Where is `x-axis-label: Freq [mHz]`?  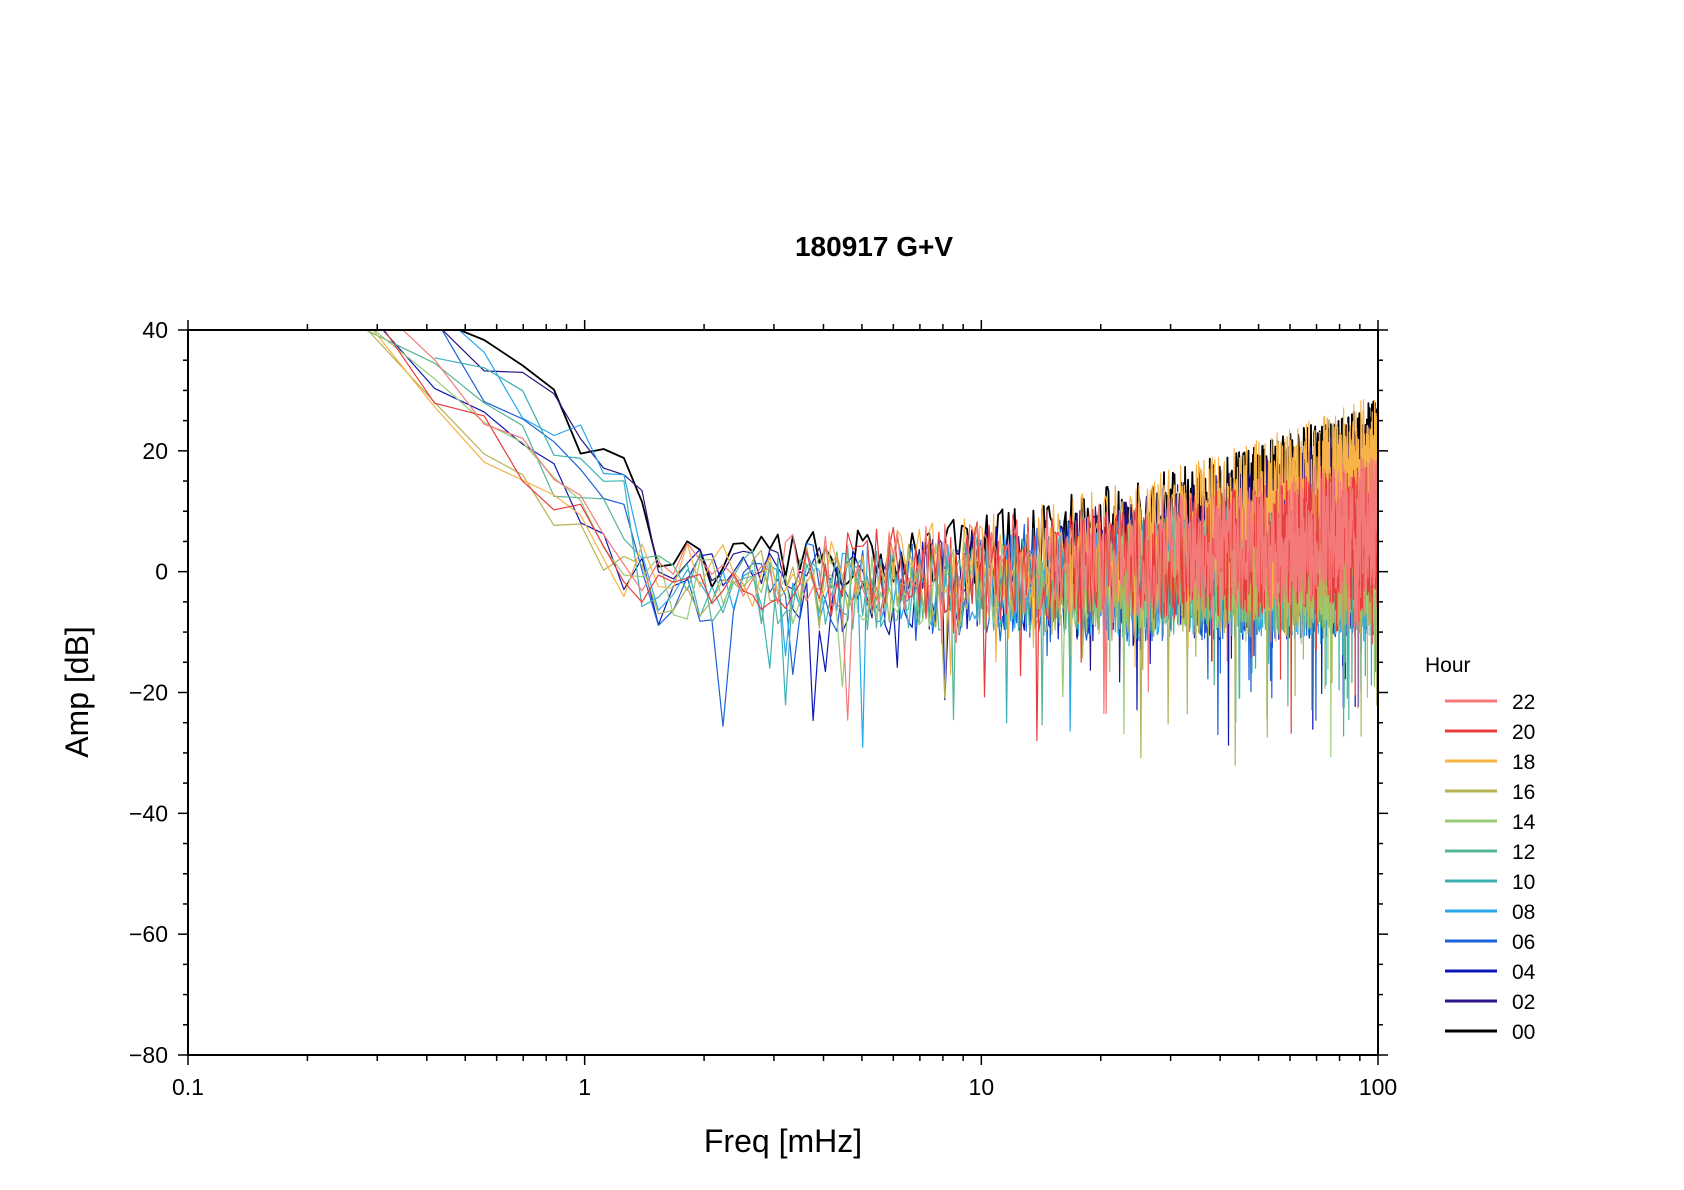 x-axis-label: Freq [mHz] is located at coordinates (783, 1141).